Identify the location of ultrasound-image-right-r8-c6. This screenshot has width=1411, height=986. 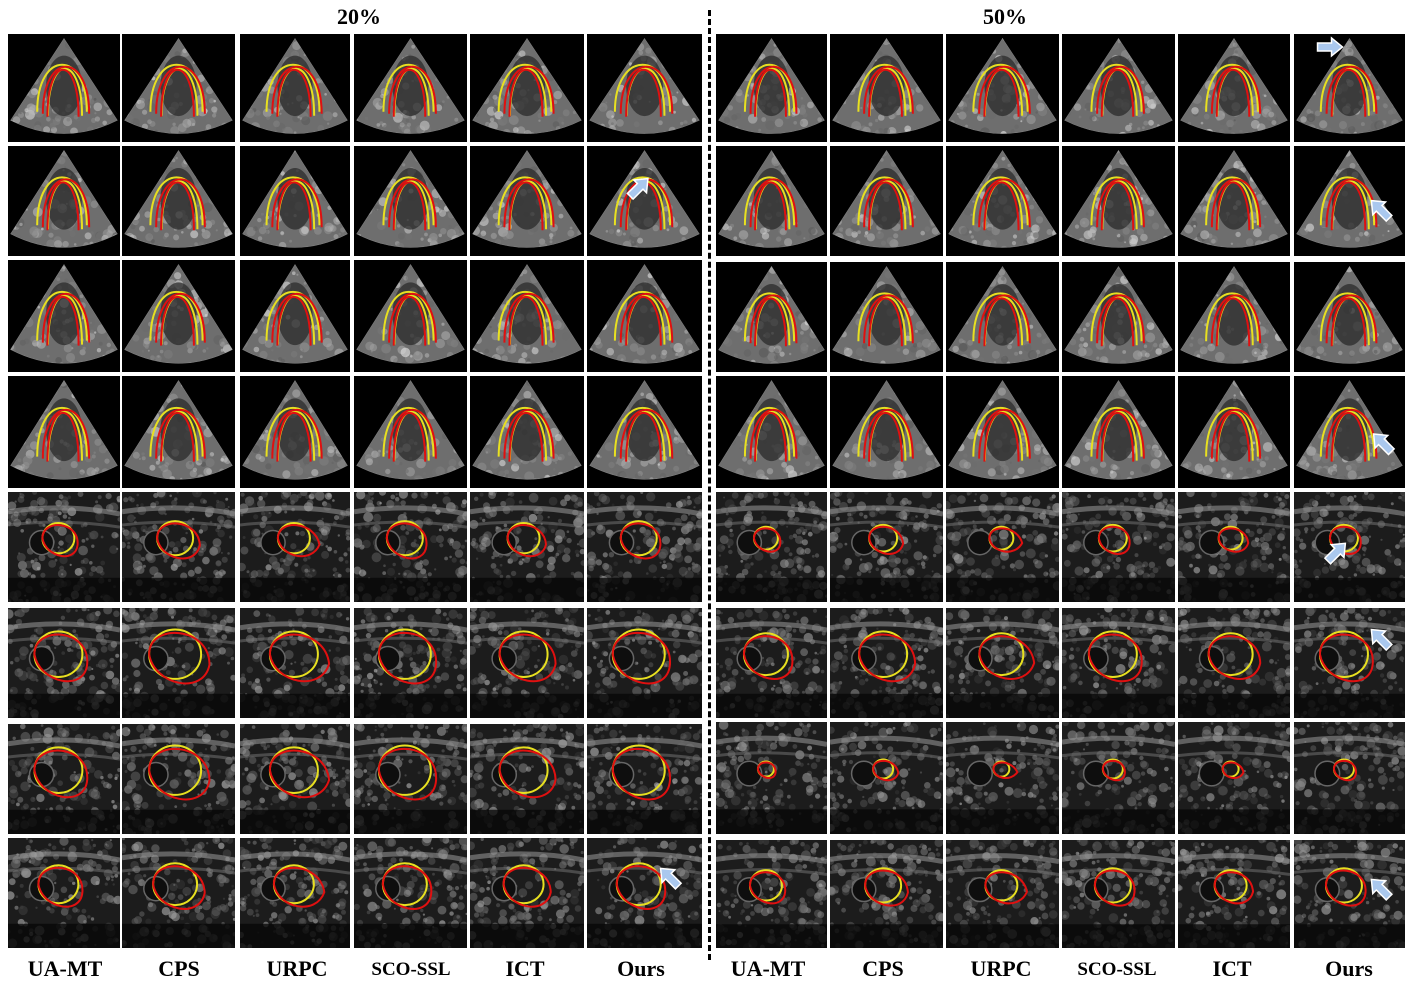
(1349, 894).